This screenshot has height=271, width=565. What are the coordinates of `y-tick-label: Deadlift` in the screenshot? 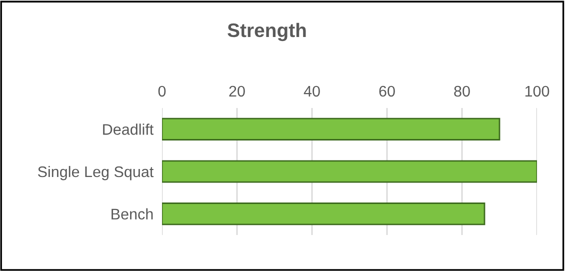 It's located at (128, 129).